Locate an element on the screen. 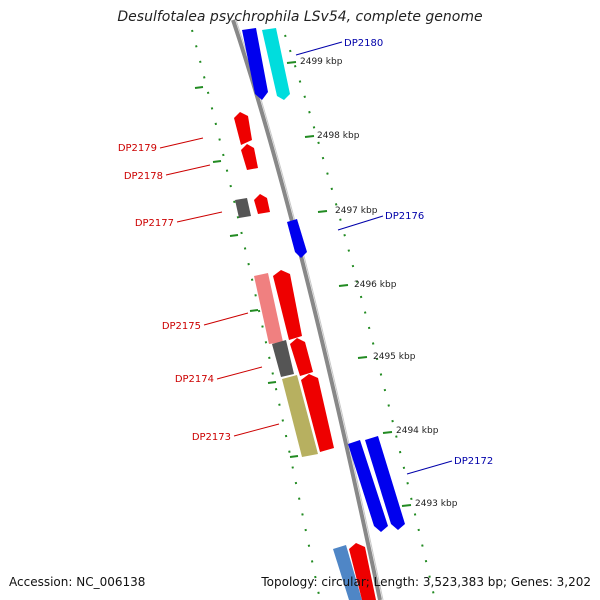 The image size is (600, 600). gene-label-dp2177: DP2177 is located at coordinates (154, 223).